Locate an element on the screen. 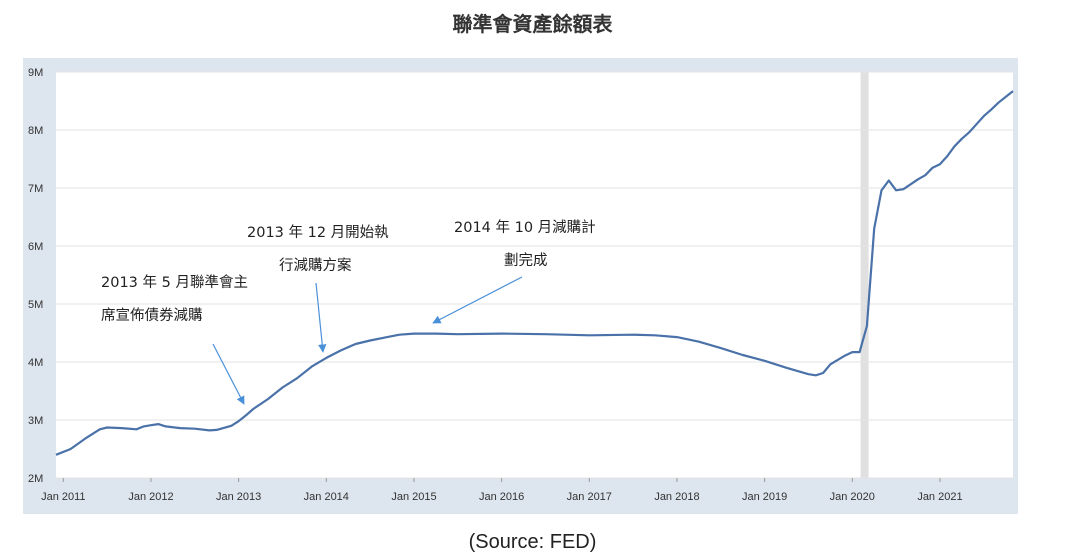 This screenshot has height=560, width=1065. source-note: (Source: FED) is located at coordinates (532, 542).